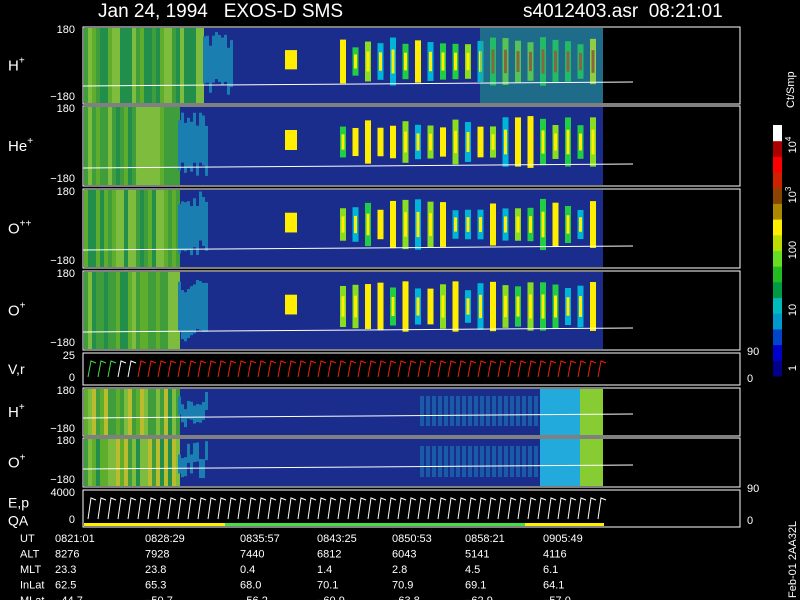  Describe the element at coordinates (479, 597) in the screenshot. I see `table-cell: −62.9` at that location.